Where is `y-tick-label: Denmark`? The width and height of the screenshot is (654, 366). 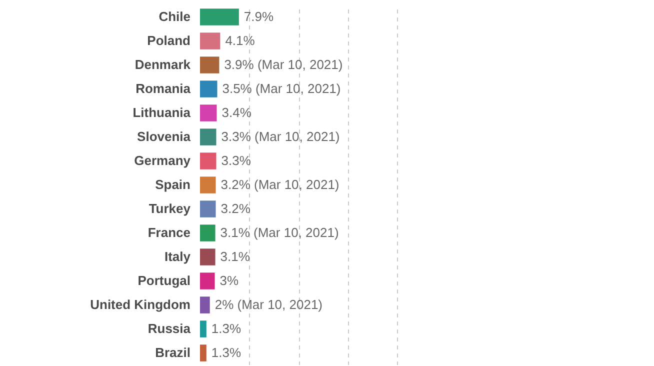 y-tick-label: Denmark is located at coordinates (163, 64).